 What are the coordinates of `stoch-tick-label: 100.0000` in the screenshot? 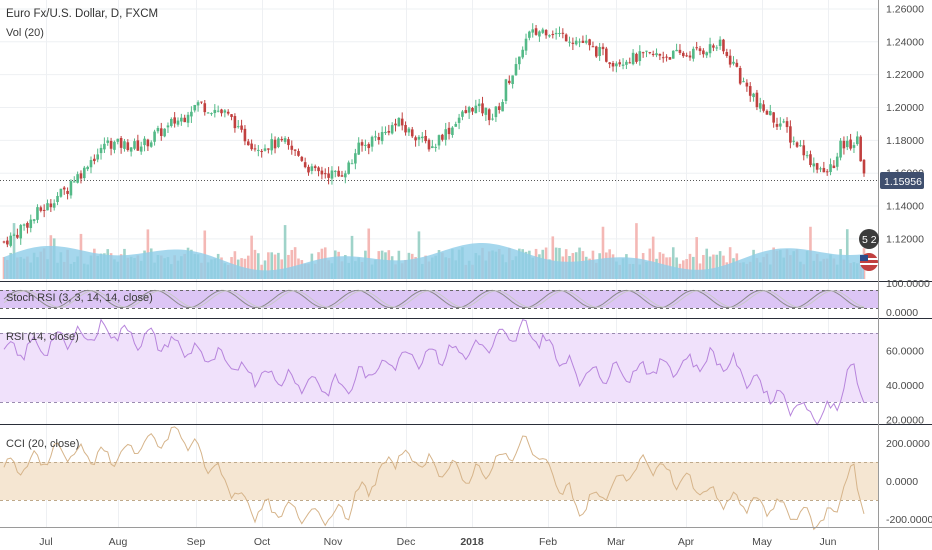 It's located at (908, 284).